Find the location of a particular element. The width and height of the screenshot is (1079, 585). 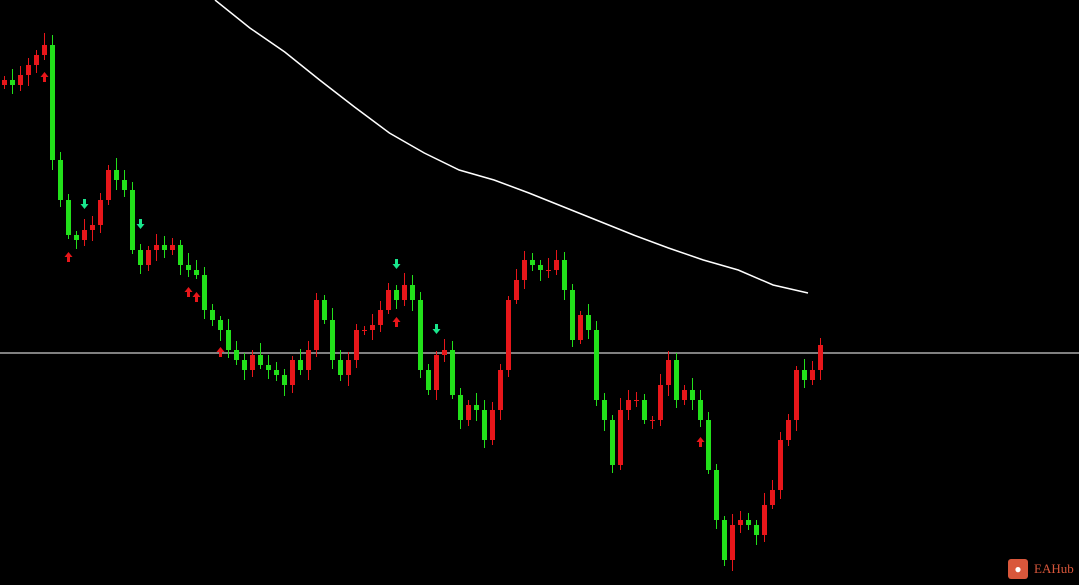

watermark-text: EAHub is located at coordinates (1054, 568).